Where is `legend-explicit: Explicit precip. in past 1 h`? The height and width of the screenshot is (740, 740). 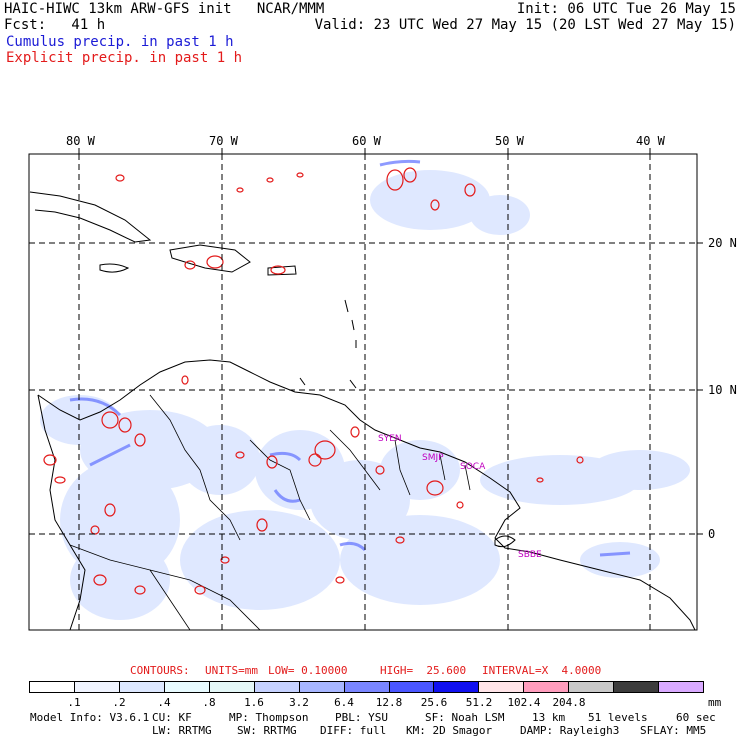 legend-explicit: Explicit precip. in past 1 h is located at coordinates (124, 58).